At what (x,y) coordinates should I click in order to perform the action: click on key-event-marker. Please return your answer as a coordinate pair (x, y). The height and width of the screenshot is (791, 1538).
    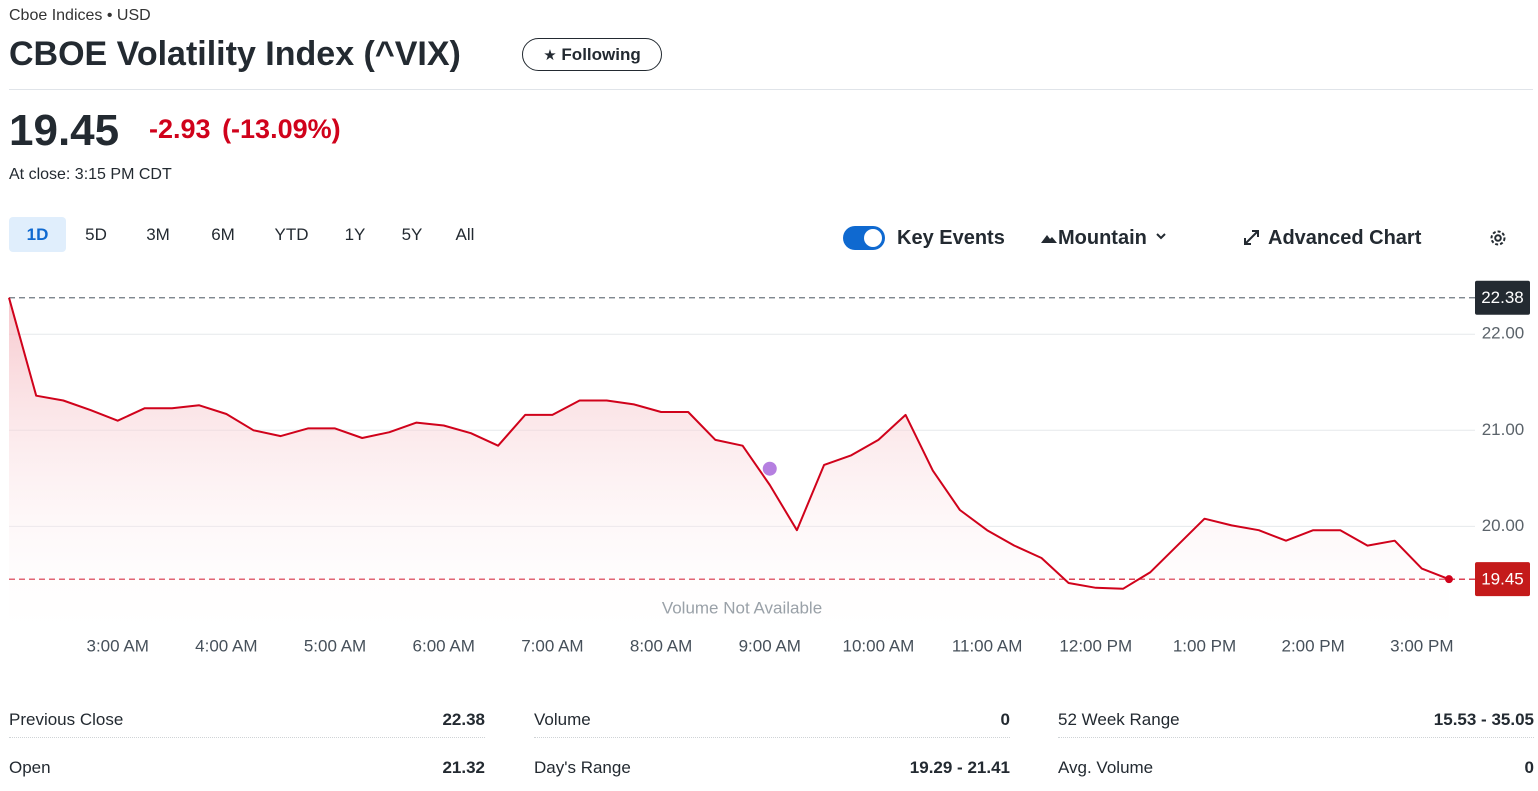
    Looking at the image, I should click on (769, 468).